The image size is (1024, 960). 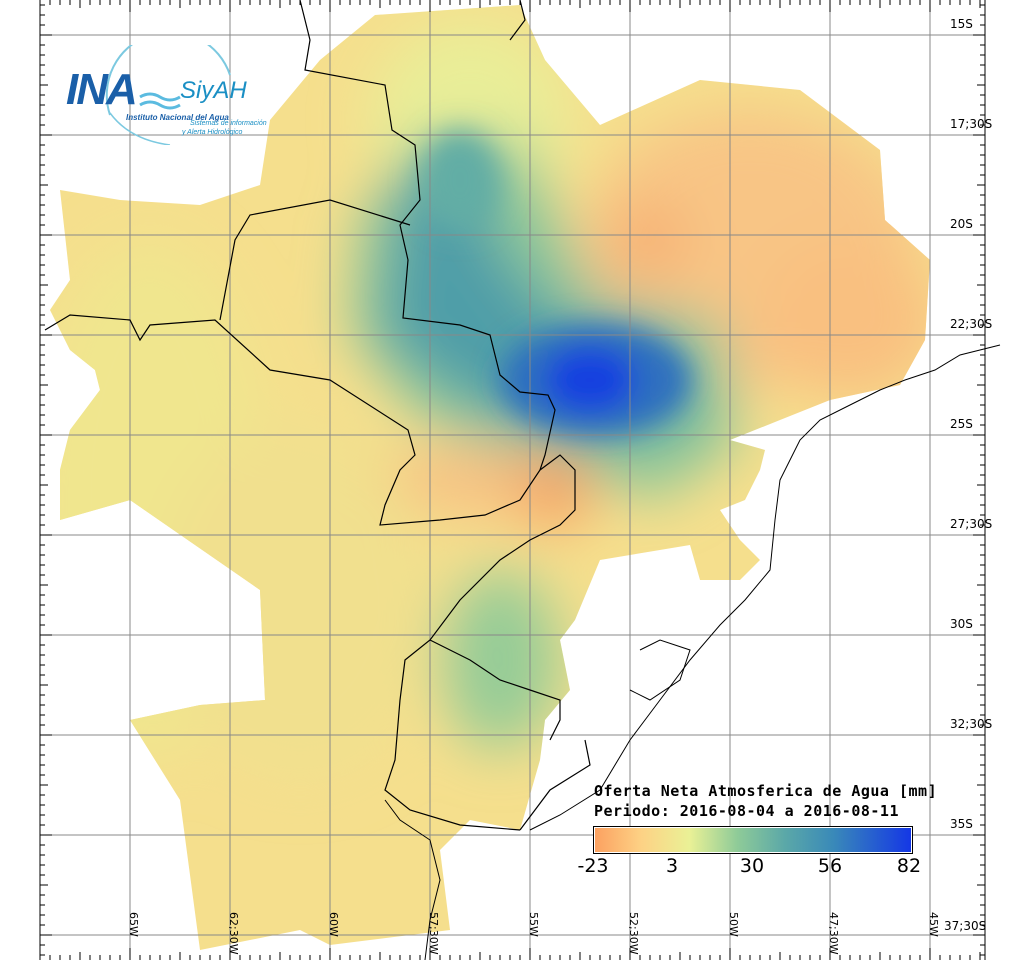 What do you see at coordinates (133, 924) in the screenshot?
I see `lon-label: 65W` at bounding box center [133, 924].